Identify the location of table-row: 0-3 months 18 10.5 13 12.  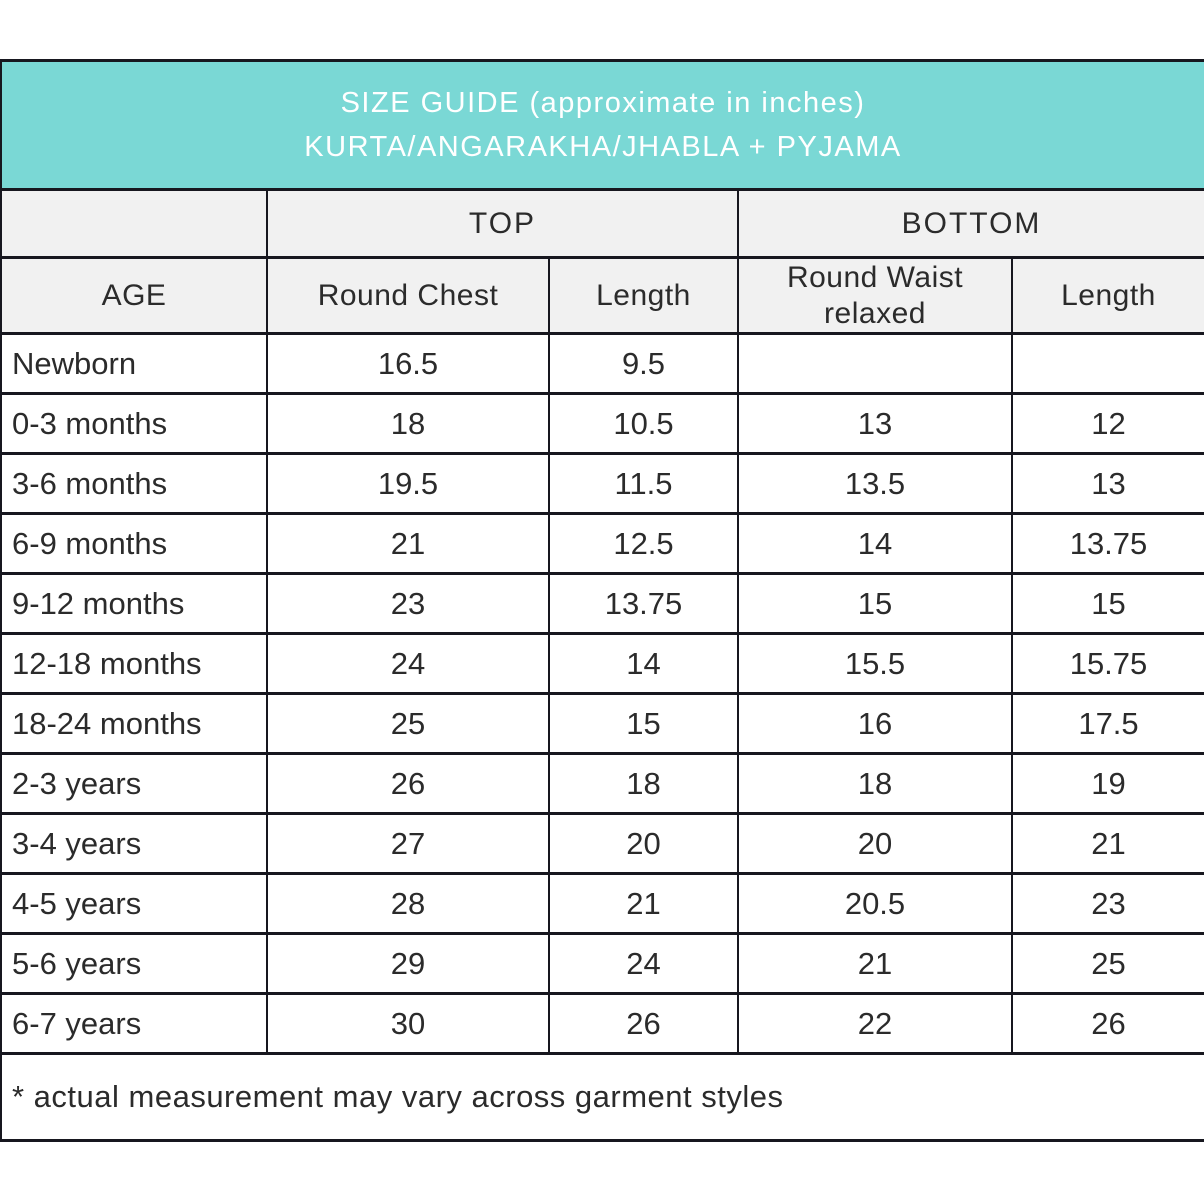
(602, 423).